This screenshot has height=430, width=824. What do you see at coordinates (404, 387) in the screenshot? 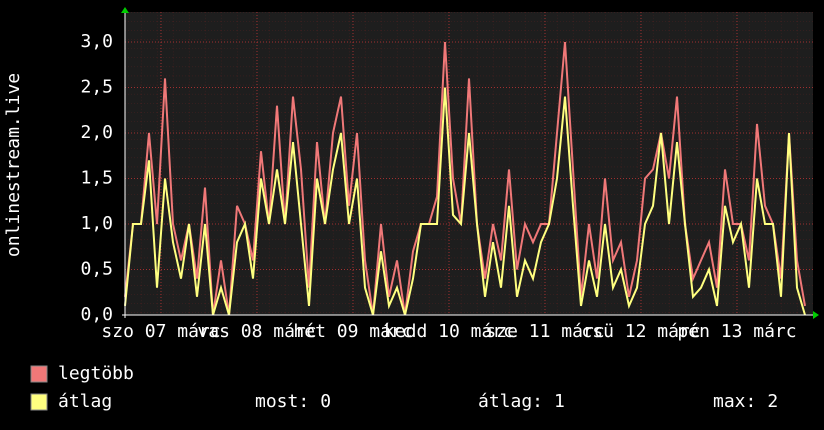
I see `legend: legtöbb átlag most: 0 átlag: 1 max: 2` at bounding box center [404, 387].